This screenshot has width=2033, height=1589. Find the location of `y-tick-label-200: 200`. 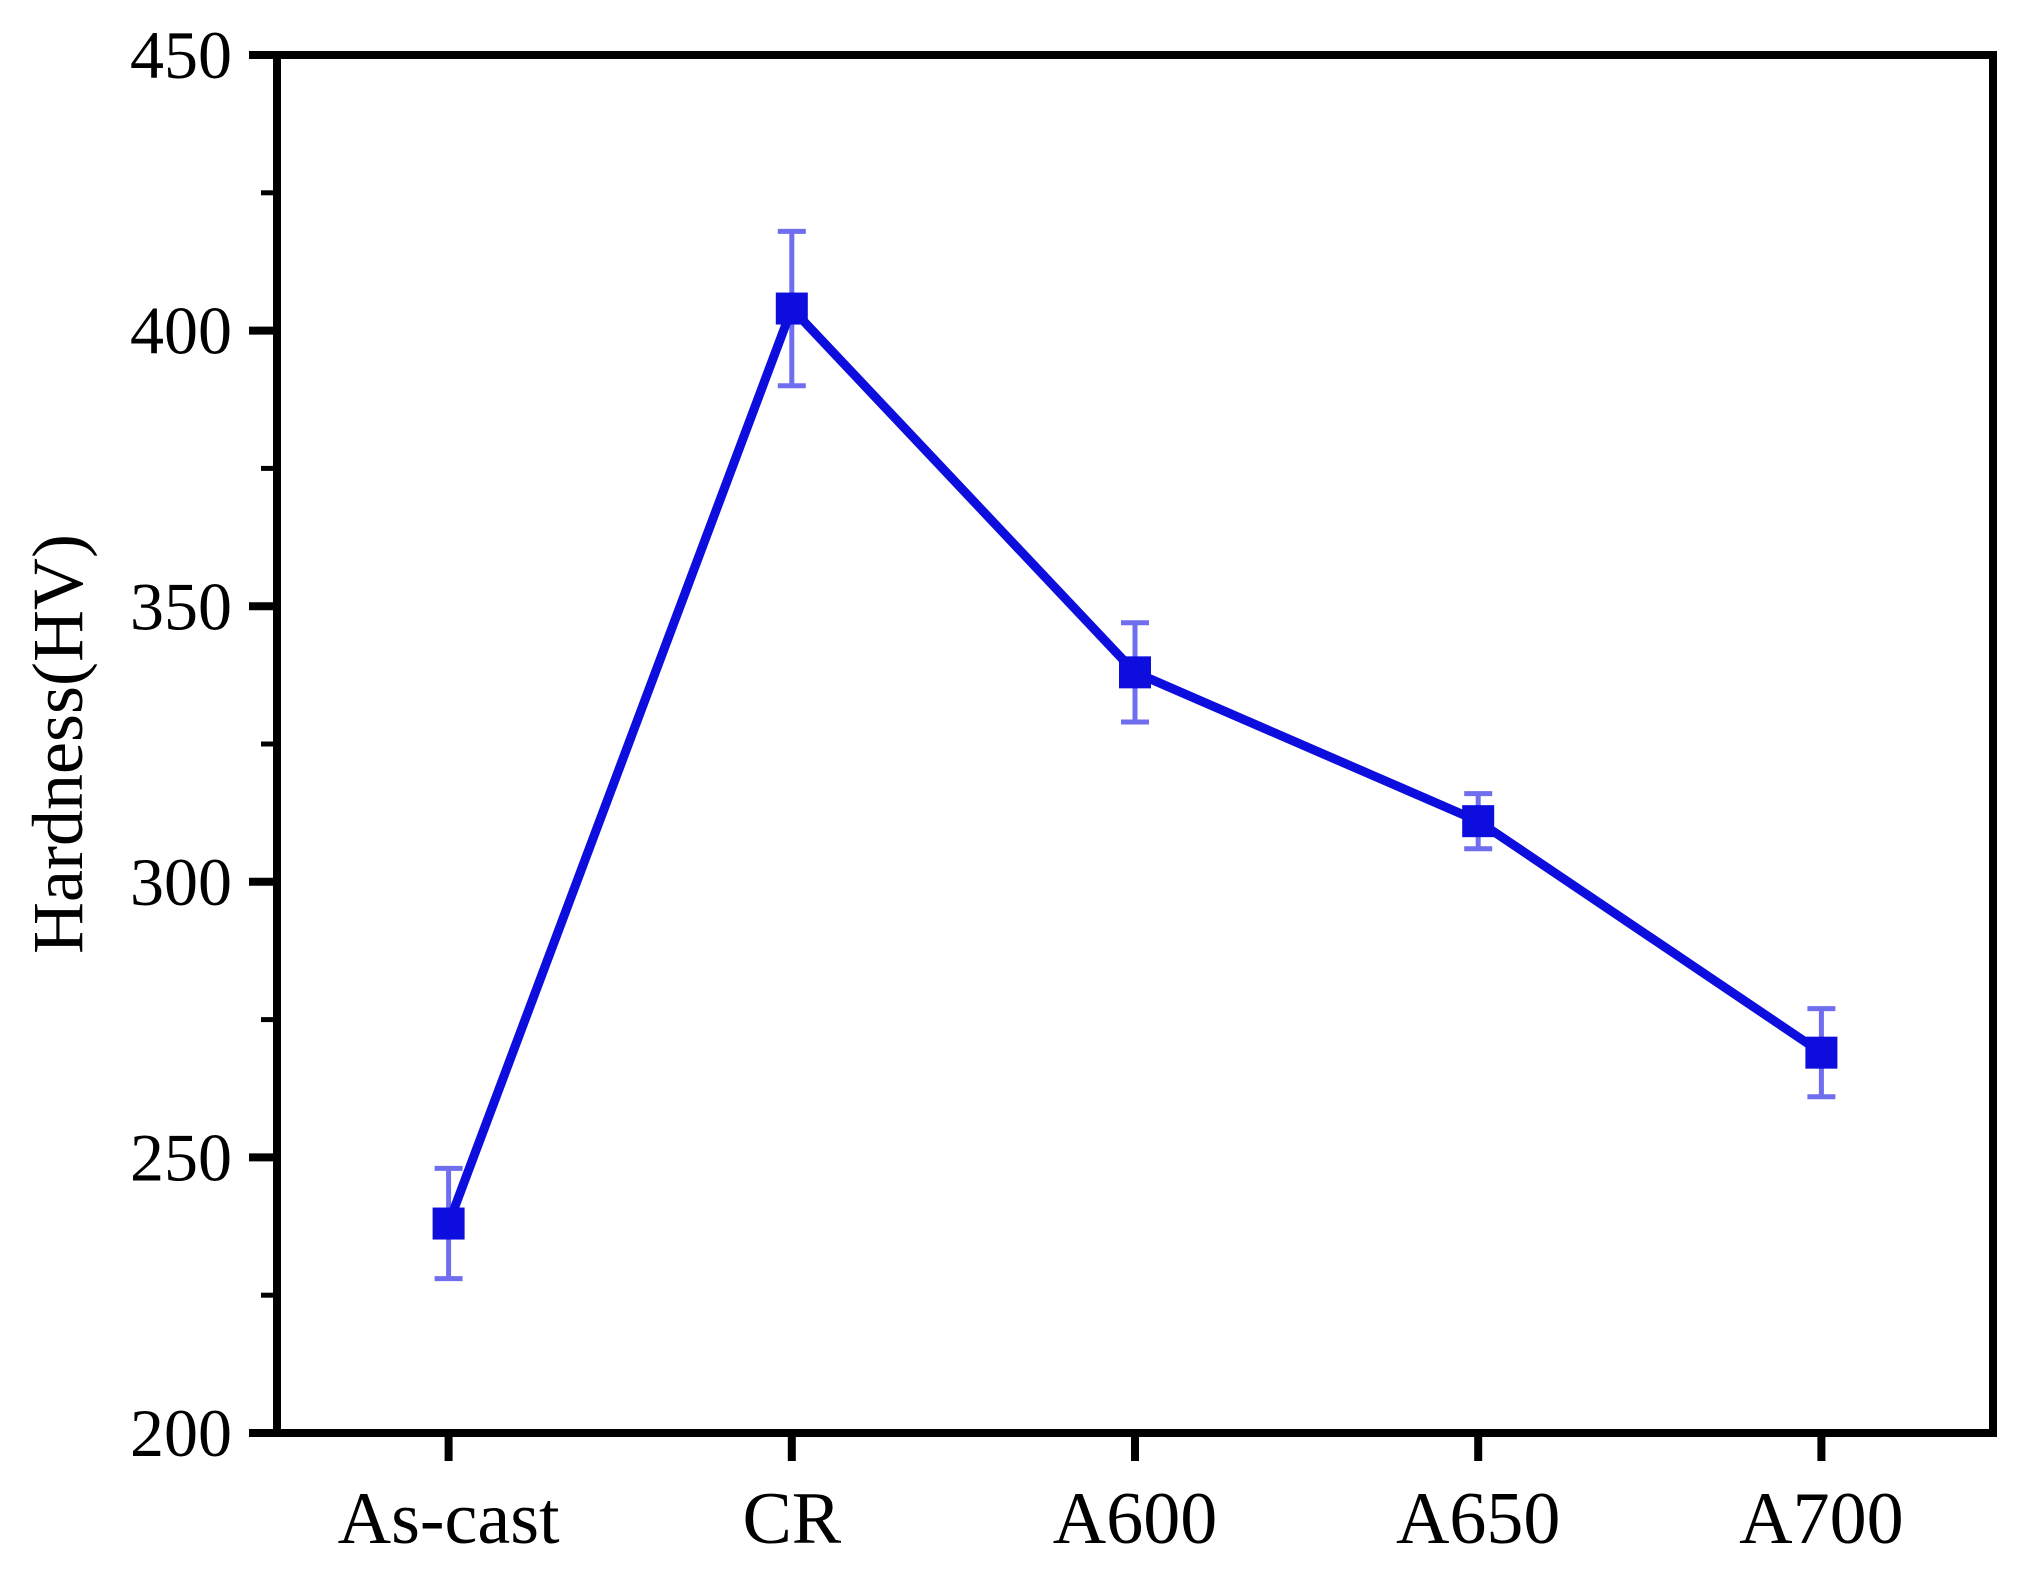

y-tick-label-200: 200 is located at coordinates (181, 1433).